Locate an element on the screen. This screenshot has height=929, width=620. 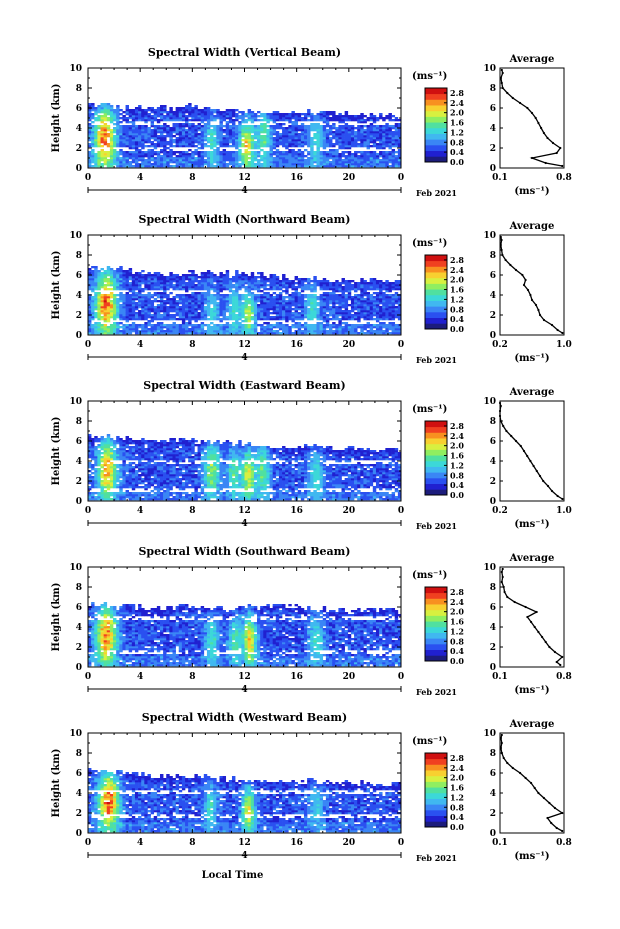
y-tick-label: 6 is located at coordinates (79, 608).